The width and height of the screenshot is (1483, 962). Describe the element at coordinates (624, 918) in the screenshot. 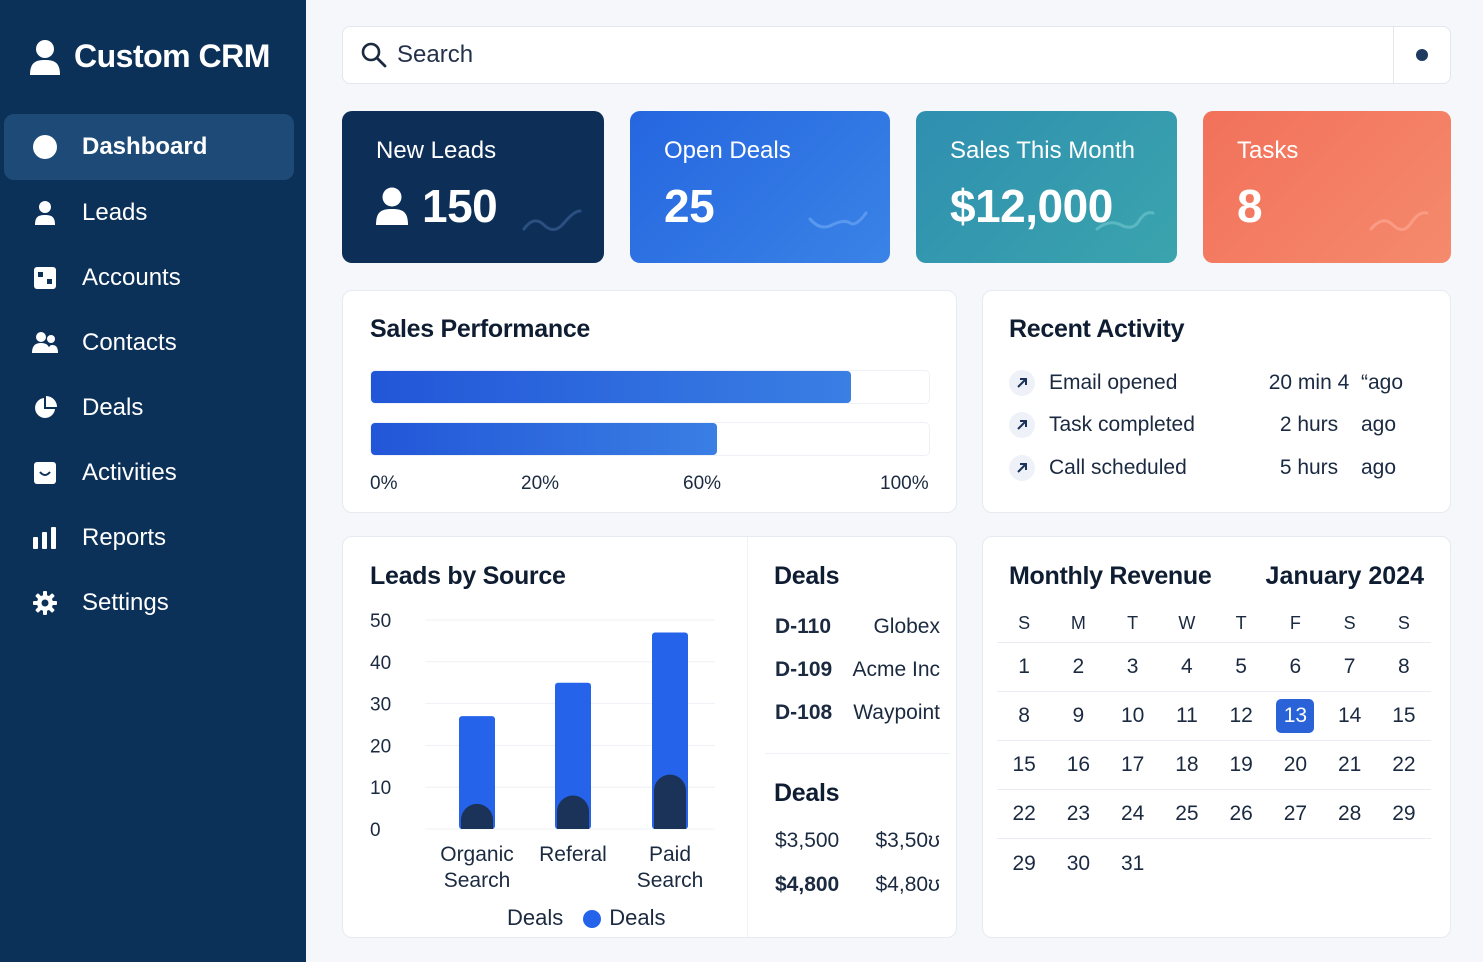

I see `legend-item: Deals` at that location.